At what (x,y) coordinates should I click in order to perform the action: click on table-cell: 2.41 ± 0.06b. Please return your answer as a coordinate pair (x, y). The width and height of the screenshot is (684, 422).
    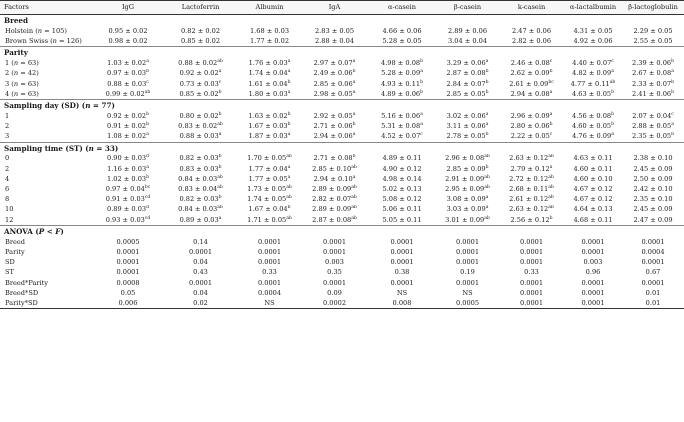
    Looking at the image, I should click on (653, 94).